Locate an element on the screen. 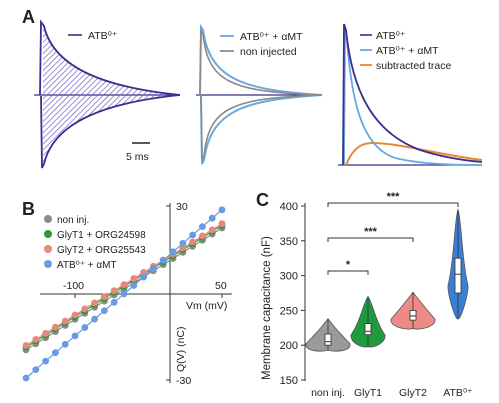  c-x-label-1: GlyT1 is located at coordinates (368, 393).